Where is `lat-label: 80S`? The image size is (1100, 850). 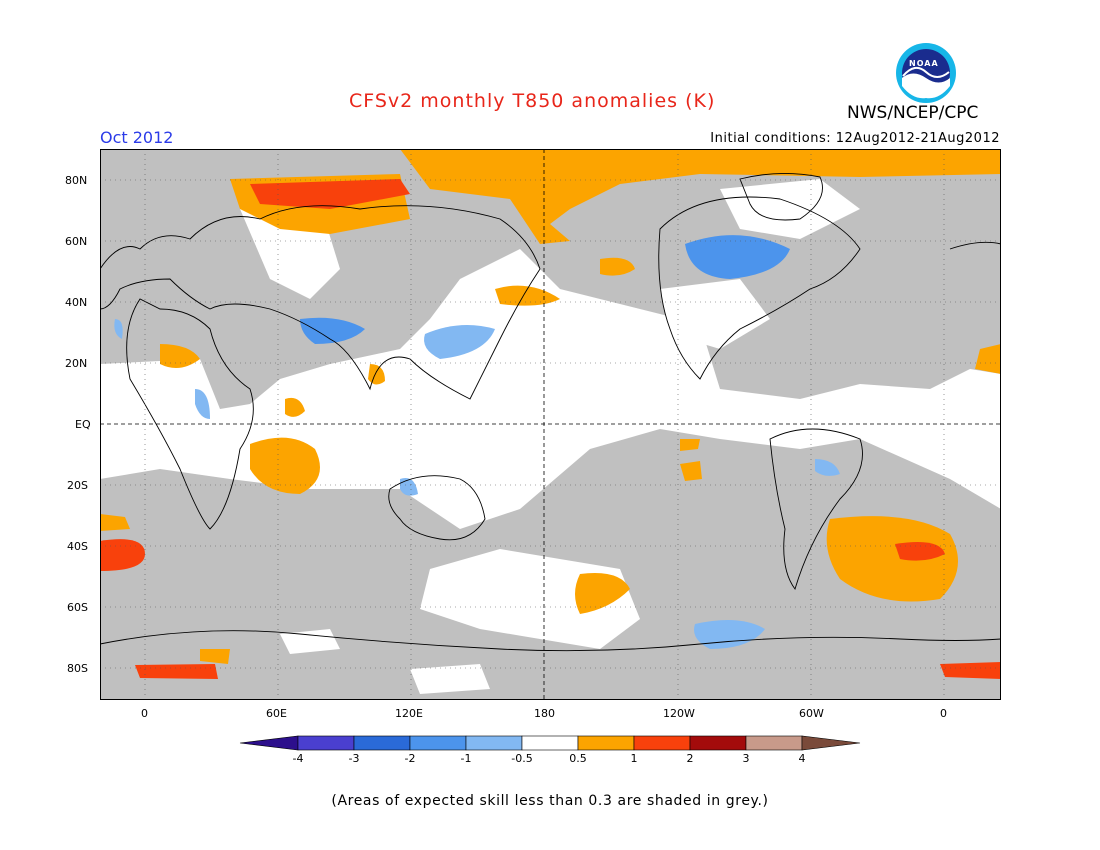
lat-label: 80S is located at coordinates (77, 668).